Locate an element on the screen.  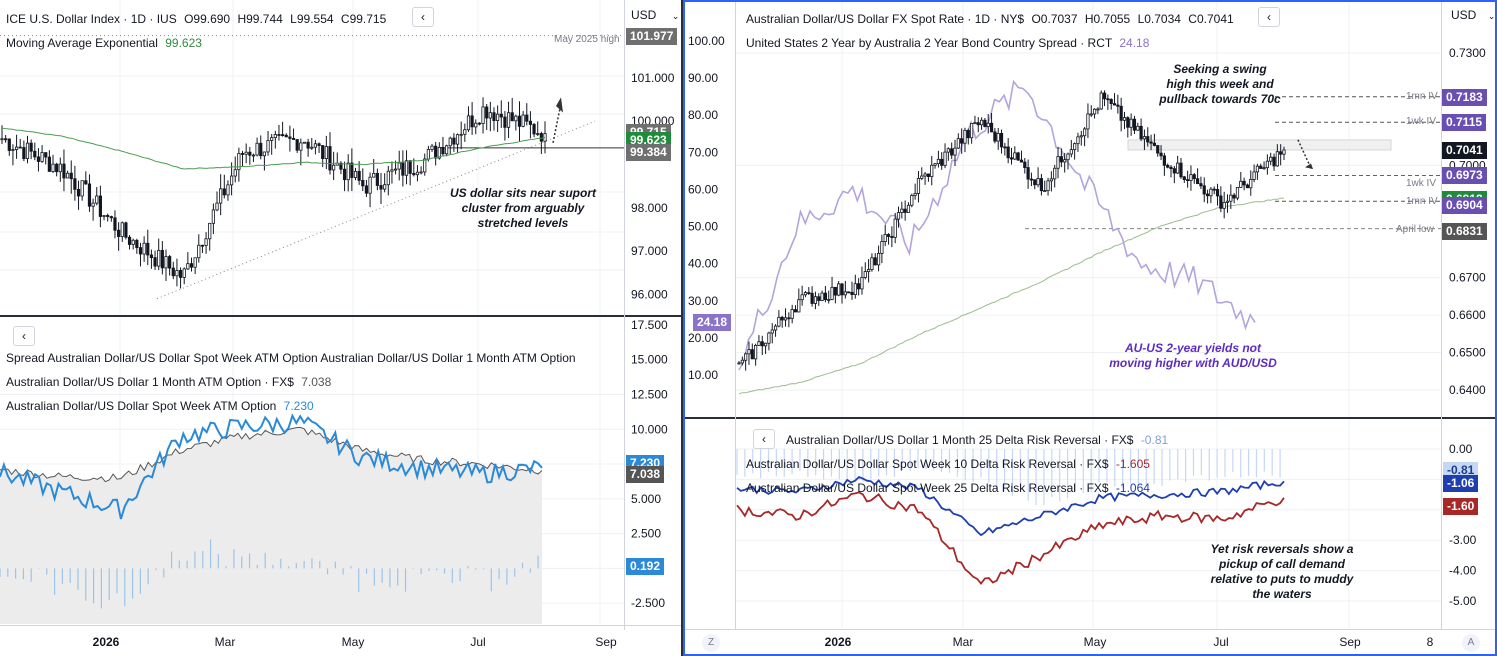
rr-legend-collapse-button: ‹ is located at coordinates (764, 439).